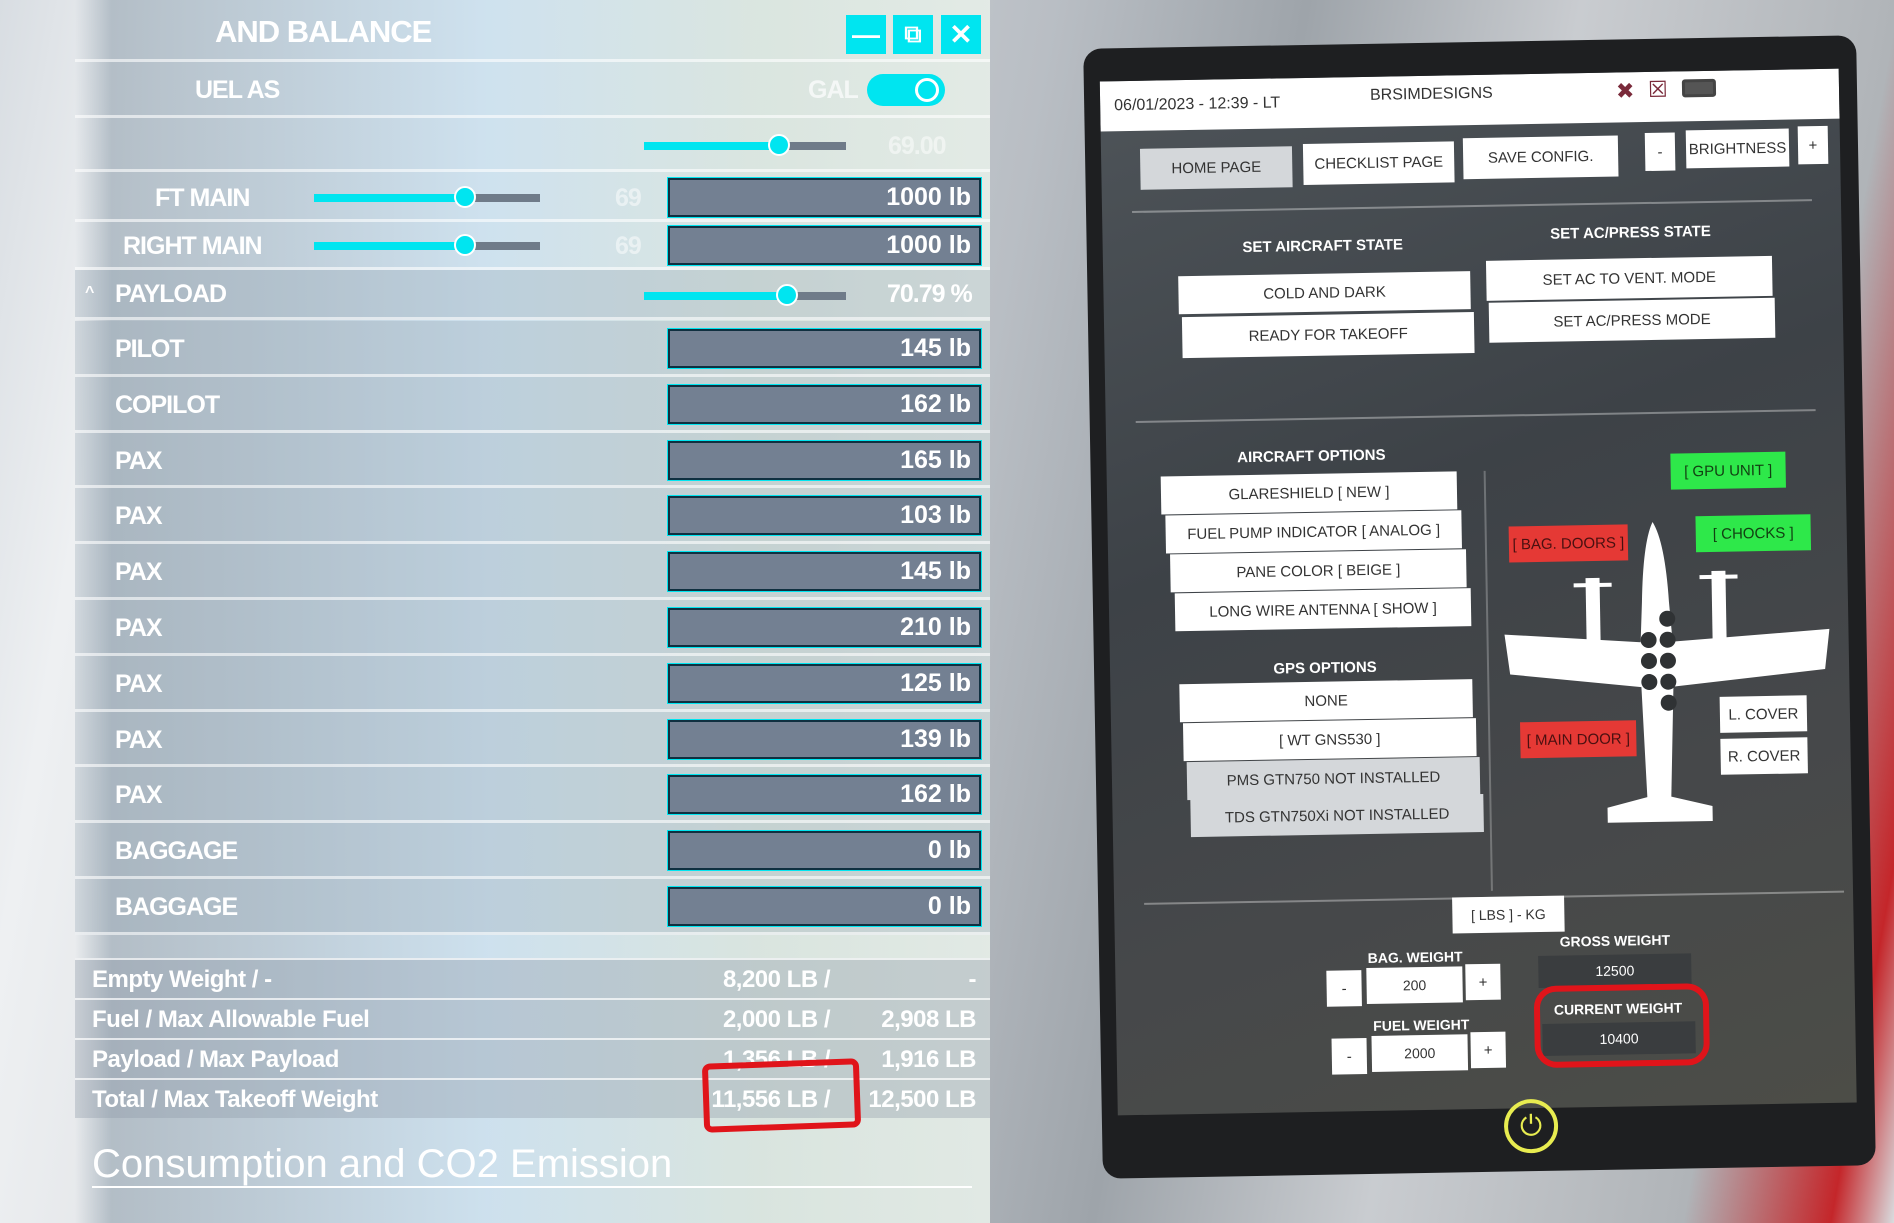 Image resolution: width=1894 pixels, height=1223 pixels. Describe the element at coordinates (745, 295) in the screenshot. I see `payload-slider` at that location.